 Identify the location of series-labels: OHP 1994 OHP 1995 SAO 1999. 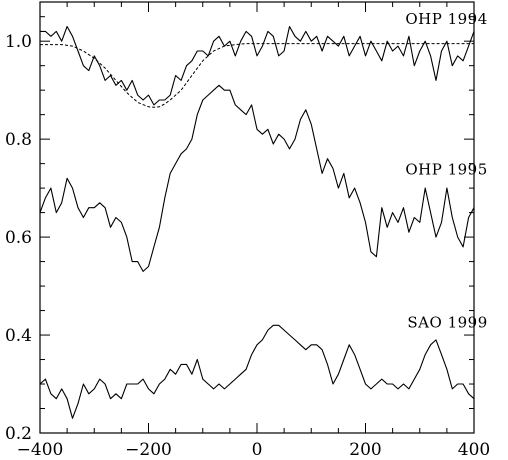
(446, 171).